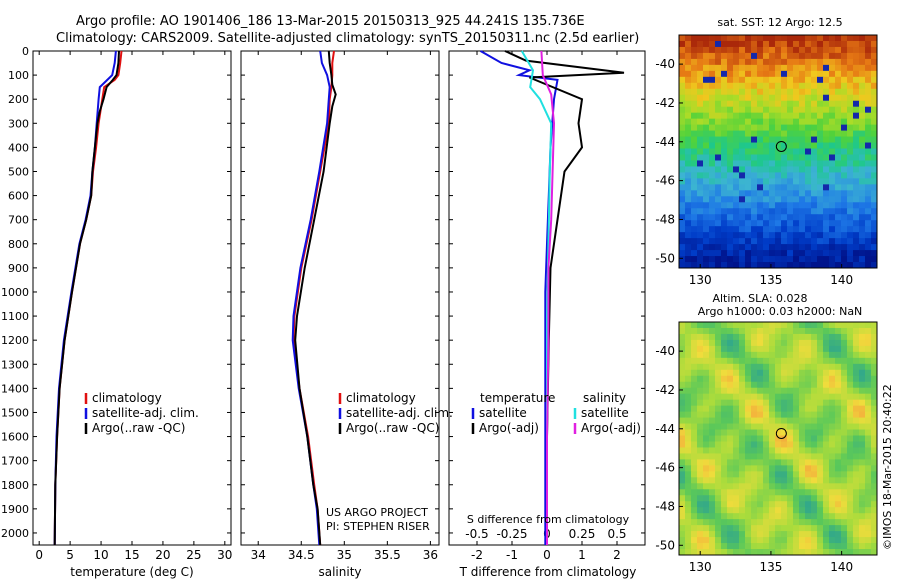 Image resolution: width=900 pixels, height=580 pixels. I want to click on x-tick-label: 35.5, so click(387, 555).